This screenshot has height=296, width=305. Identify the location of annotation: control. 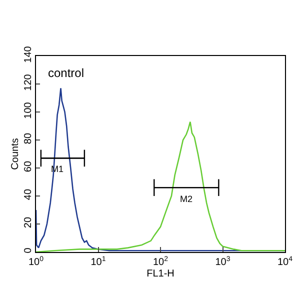
(66, 73).